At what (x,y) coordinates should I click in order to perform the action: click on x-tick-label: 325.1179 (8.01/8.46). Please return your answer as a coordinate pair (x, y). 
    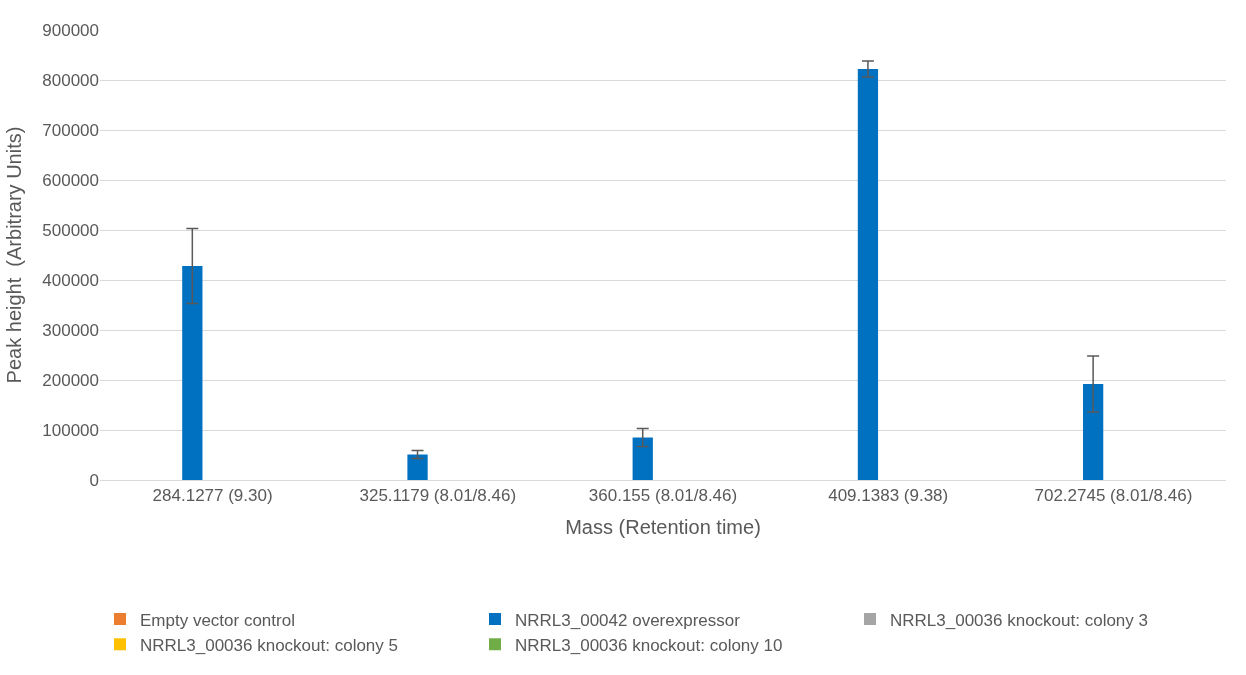
    Looking at the image, I should click on (438, 496).